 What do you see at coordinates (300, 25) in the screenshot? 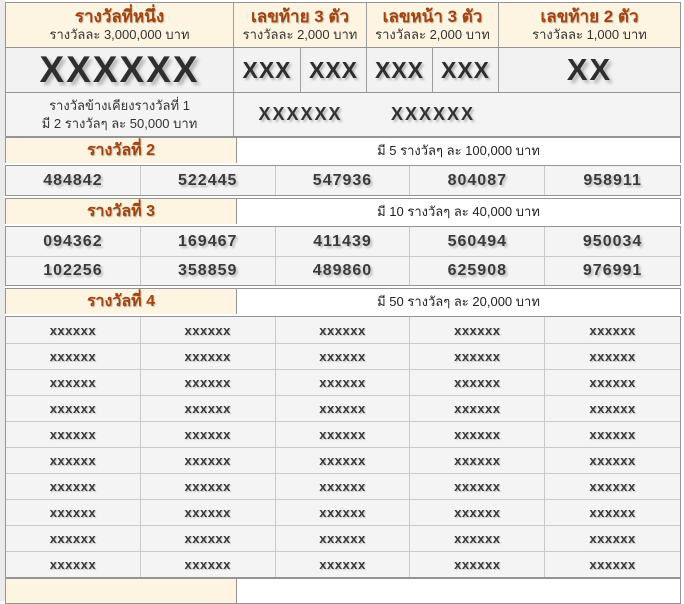
I see `header-cell-last3: เลขท้าย 3 ตัว รางวัลละ 2,000 บาท` at bounding box center [300, 25].